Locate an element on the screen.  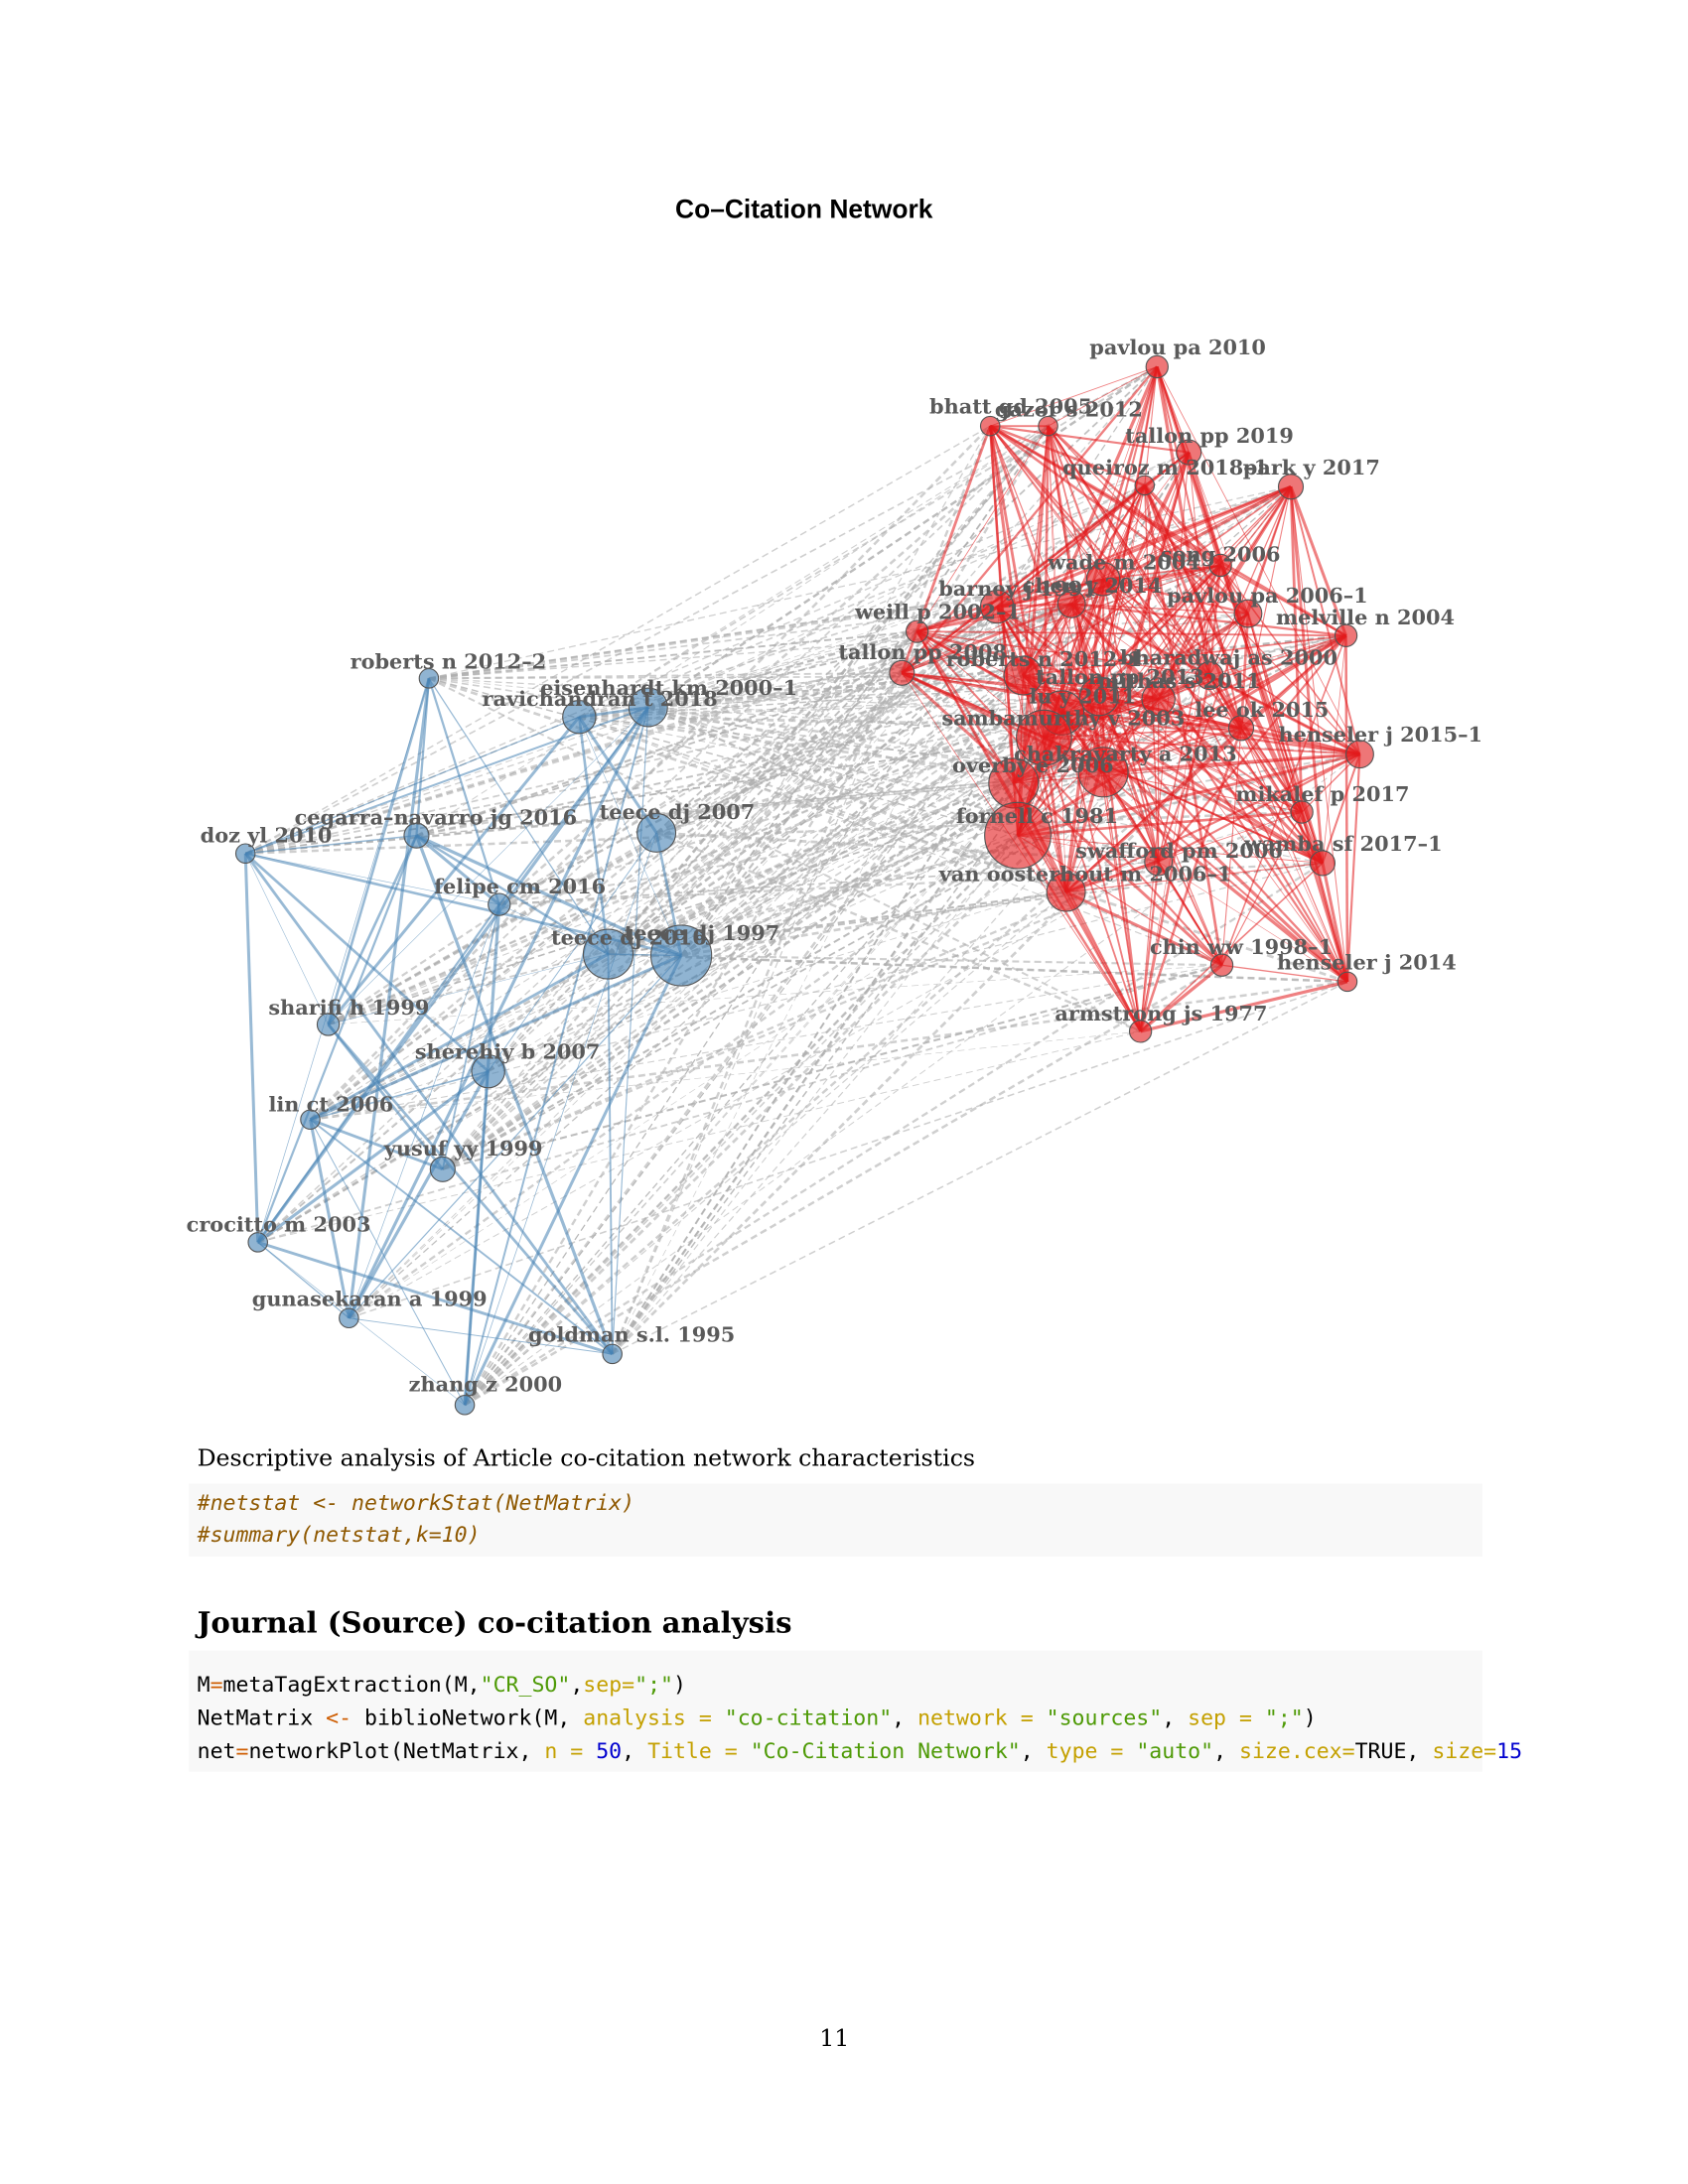
node-label: armstrong js 1977 is located at coordinates (1161, 1013).